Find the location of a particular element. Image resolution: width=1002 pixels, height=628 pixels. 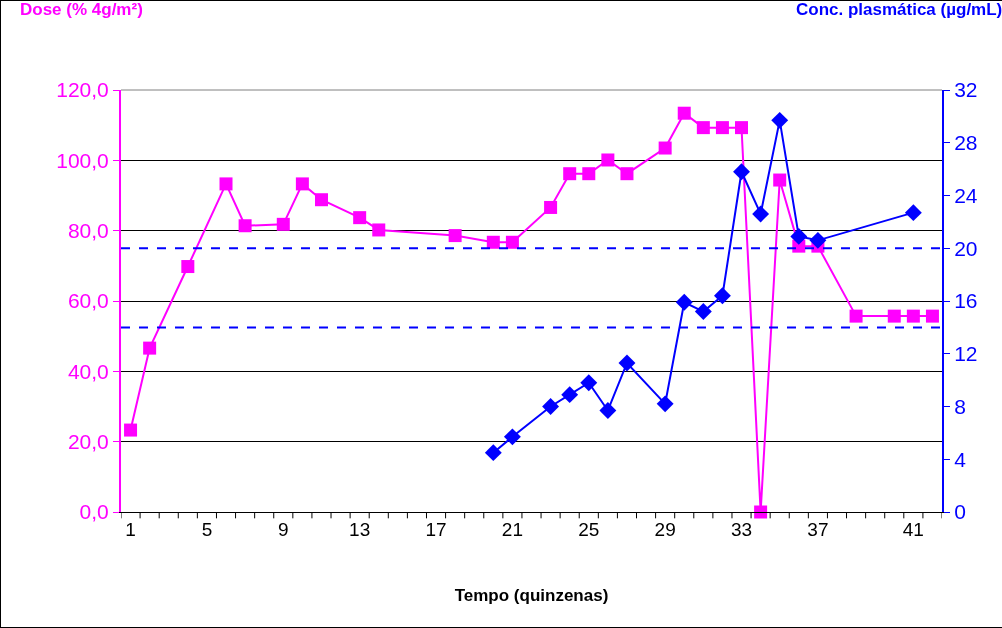

y2-tick-label: 8 is located at coordinates (960, 406).